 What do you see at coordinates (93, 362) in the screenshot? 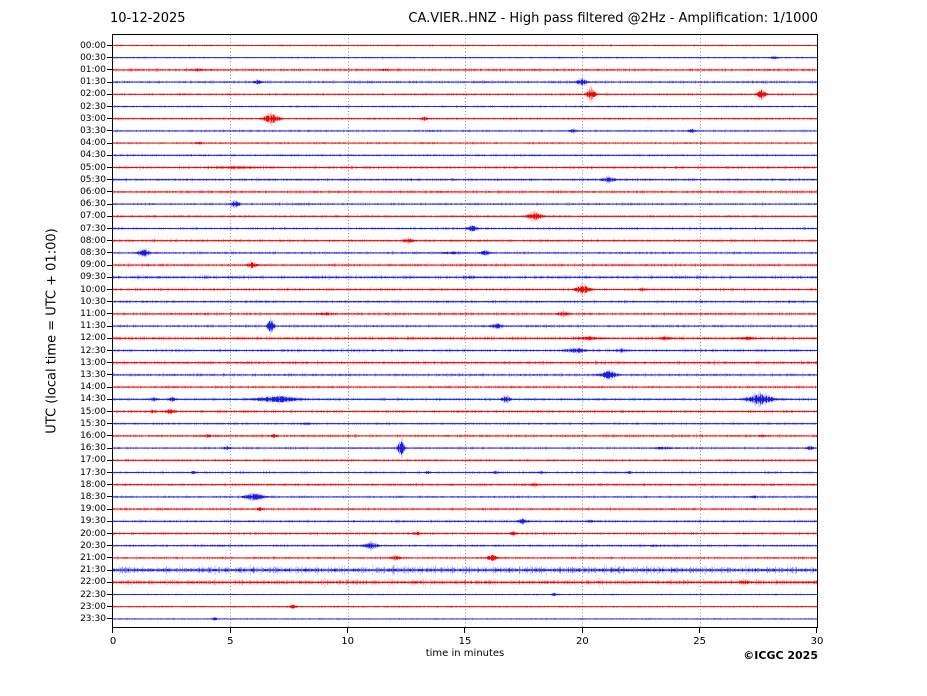
I see `y-tick-label: 13:00` at bounding box center [93, 362].